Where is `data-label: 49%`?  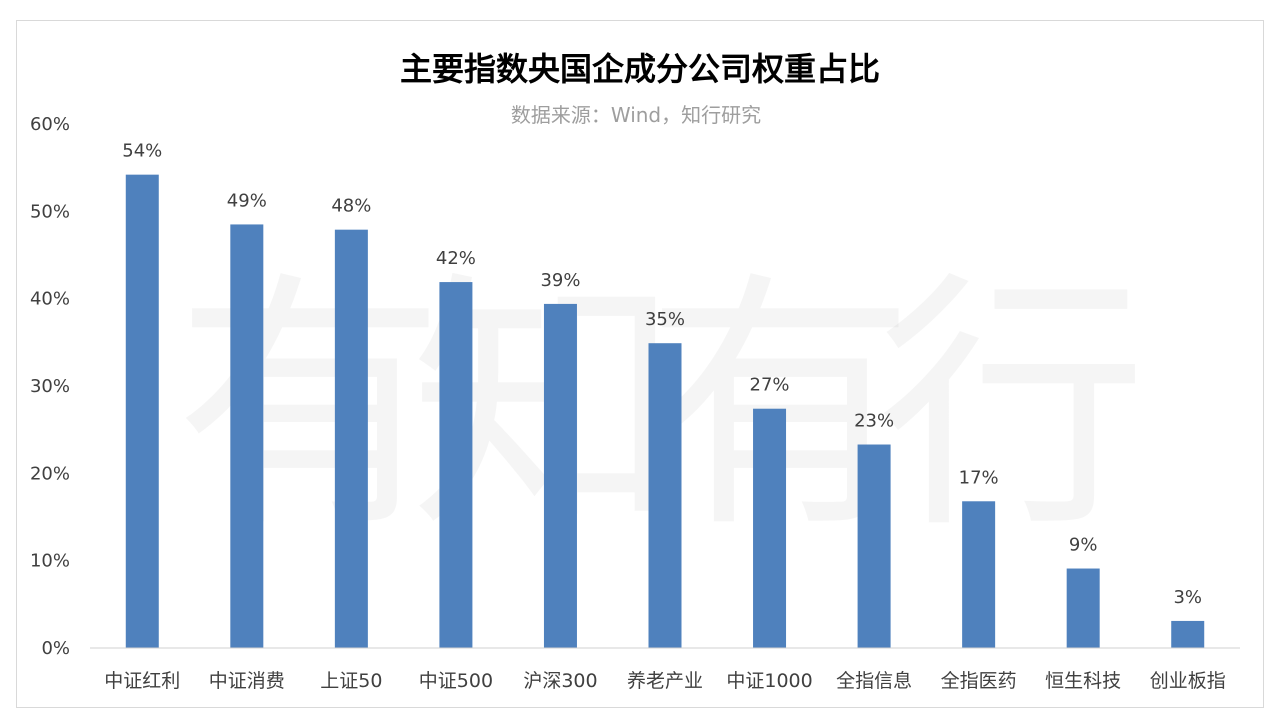 data-label: 49% is located at coordinates (247, 200).